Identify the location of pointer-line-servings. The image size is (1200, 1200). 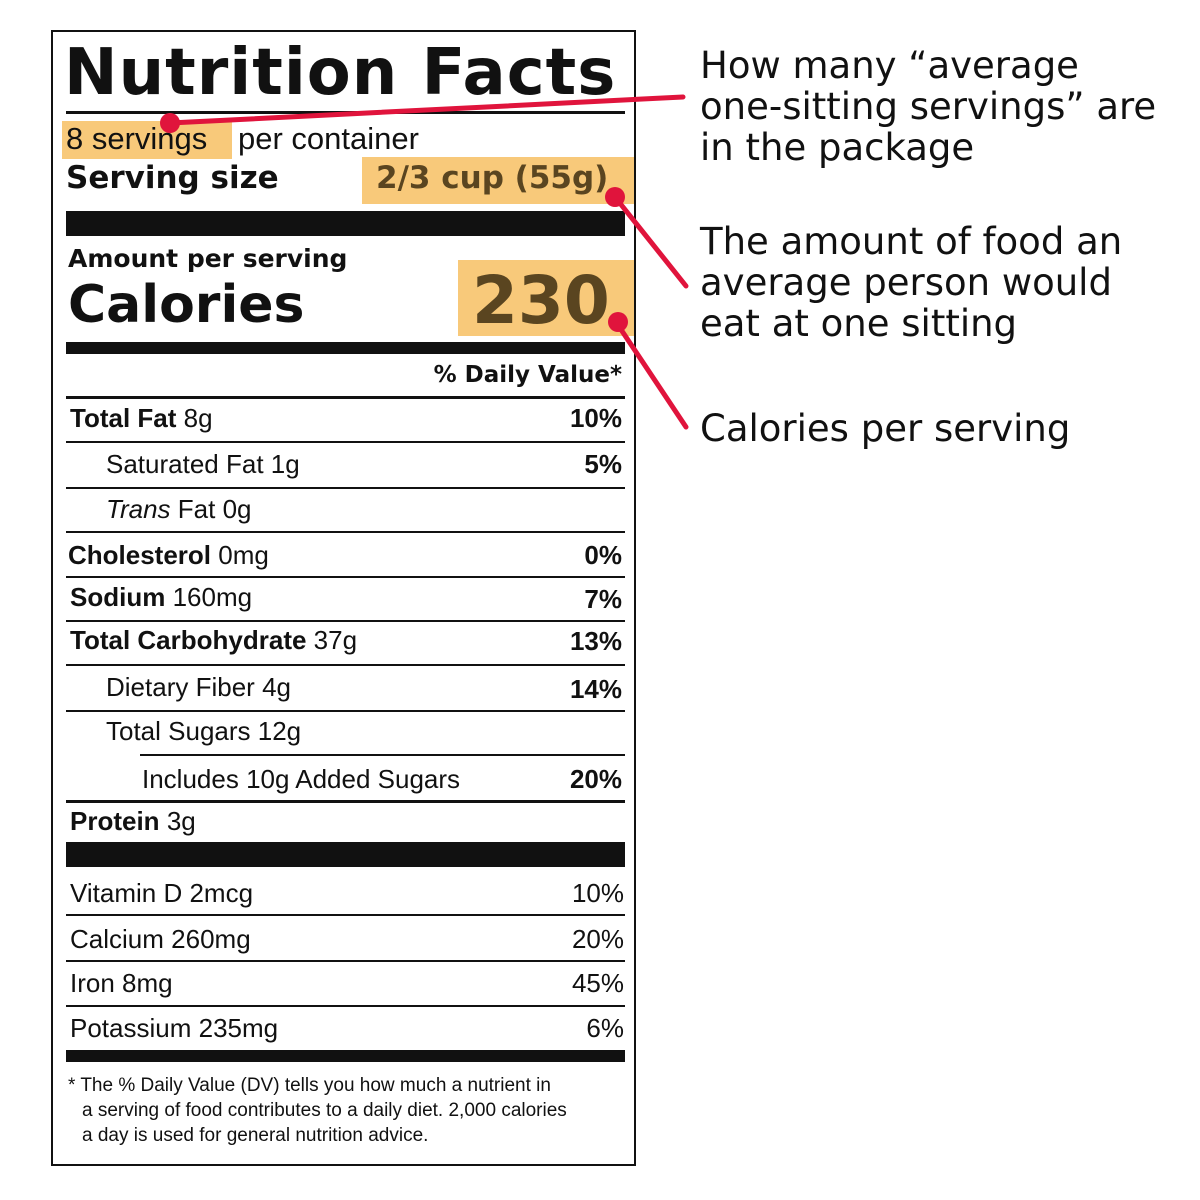
(426, 110).